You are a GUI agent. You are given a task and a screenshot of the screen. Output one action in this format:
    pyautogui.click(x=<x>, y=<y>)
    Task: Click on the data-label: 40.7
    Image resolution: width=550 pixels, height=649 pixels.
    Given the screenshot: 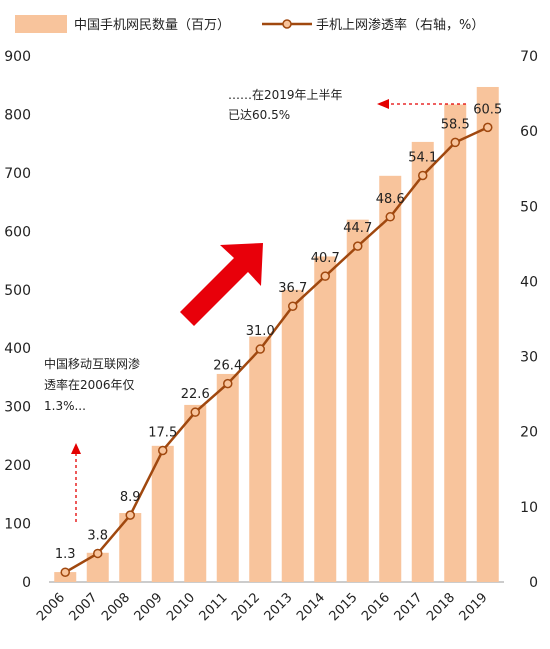 What is the action you would take?
    pyautogui.click(x=325, y=258)
    